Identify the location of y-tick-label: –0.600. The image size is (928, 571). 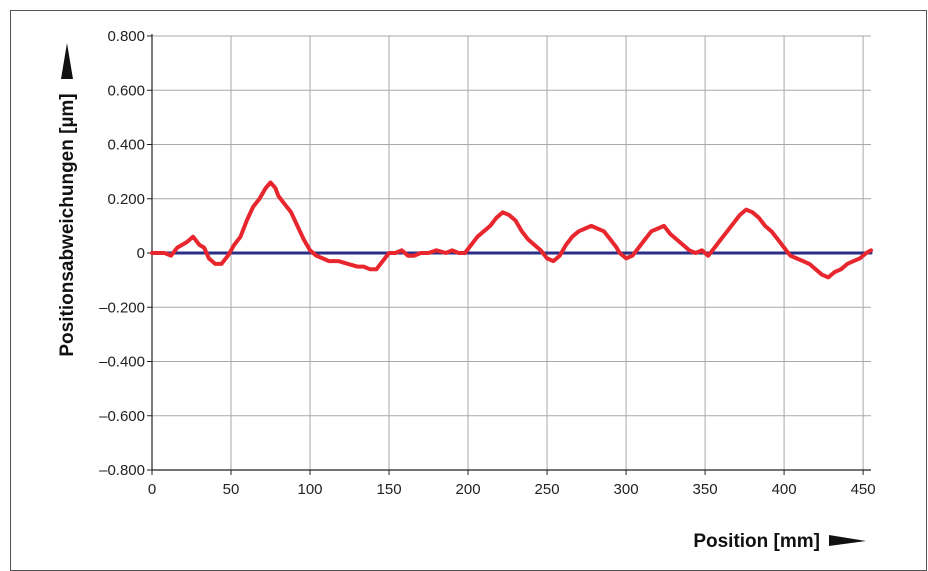
(122, 416).